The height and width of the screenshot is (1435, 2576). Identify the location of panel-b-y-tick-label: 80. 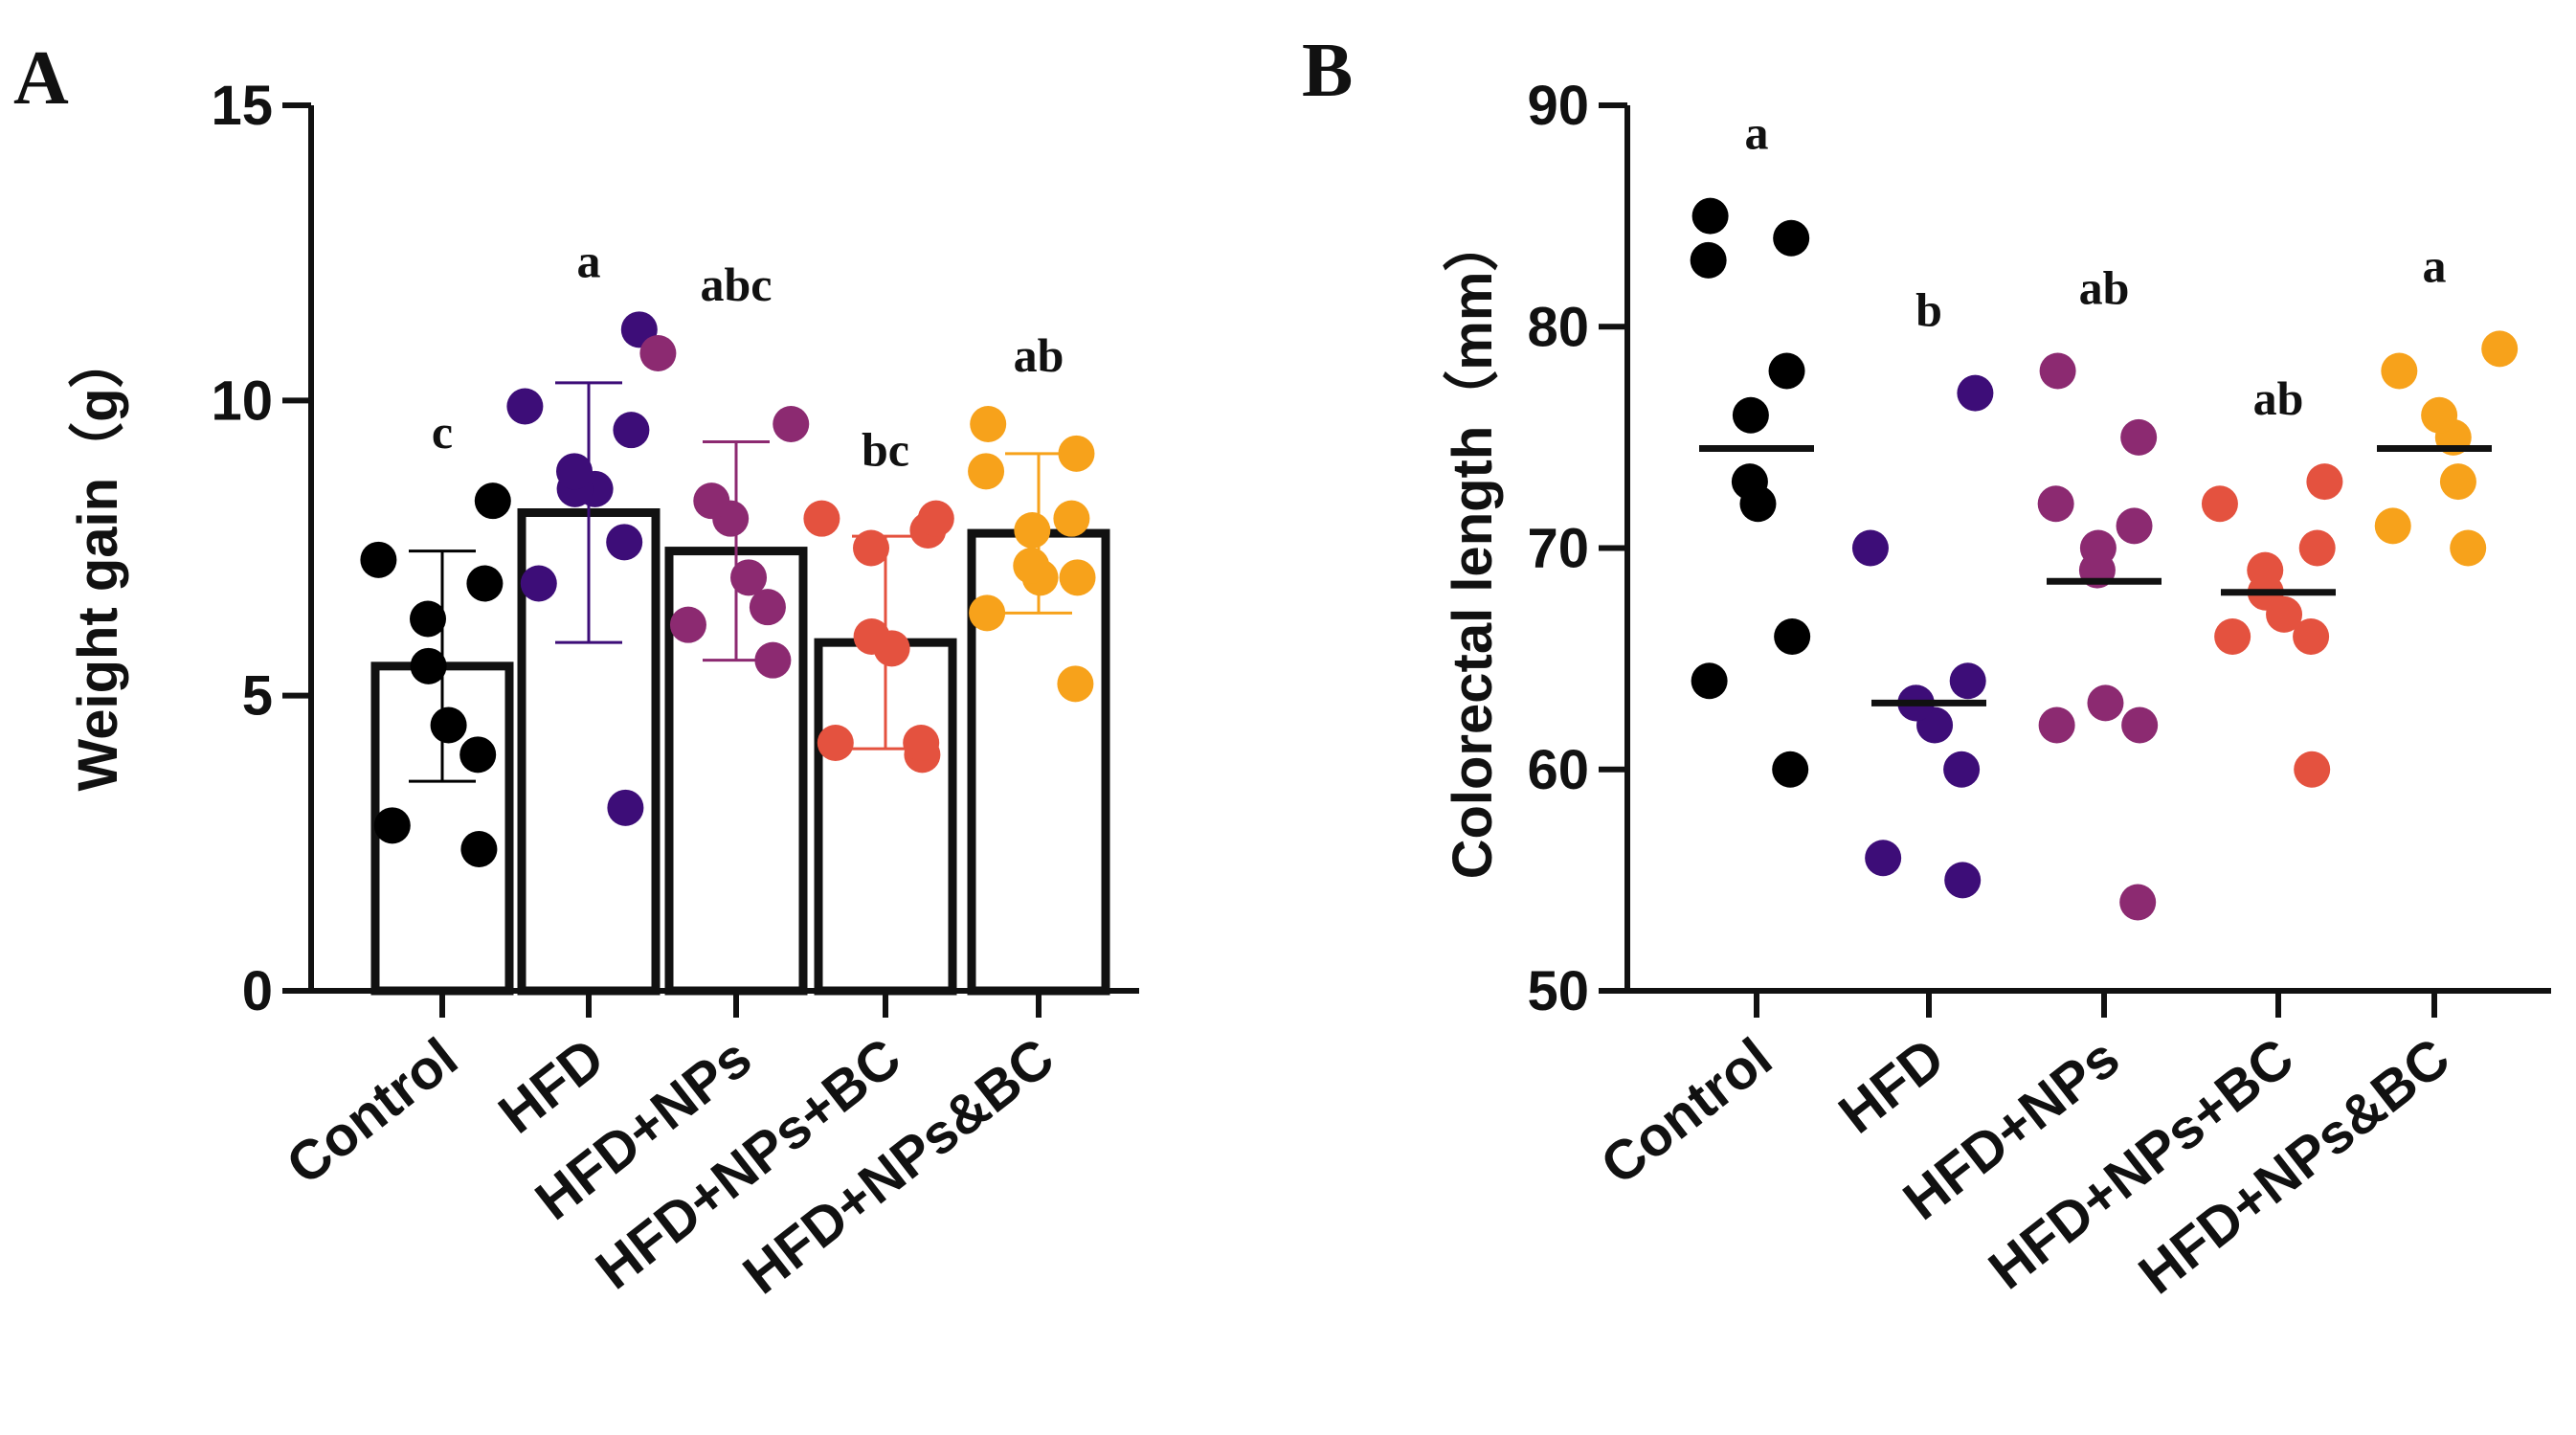
(1558, 327).